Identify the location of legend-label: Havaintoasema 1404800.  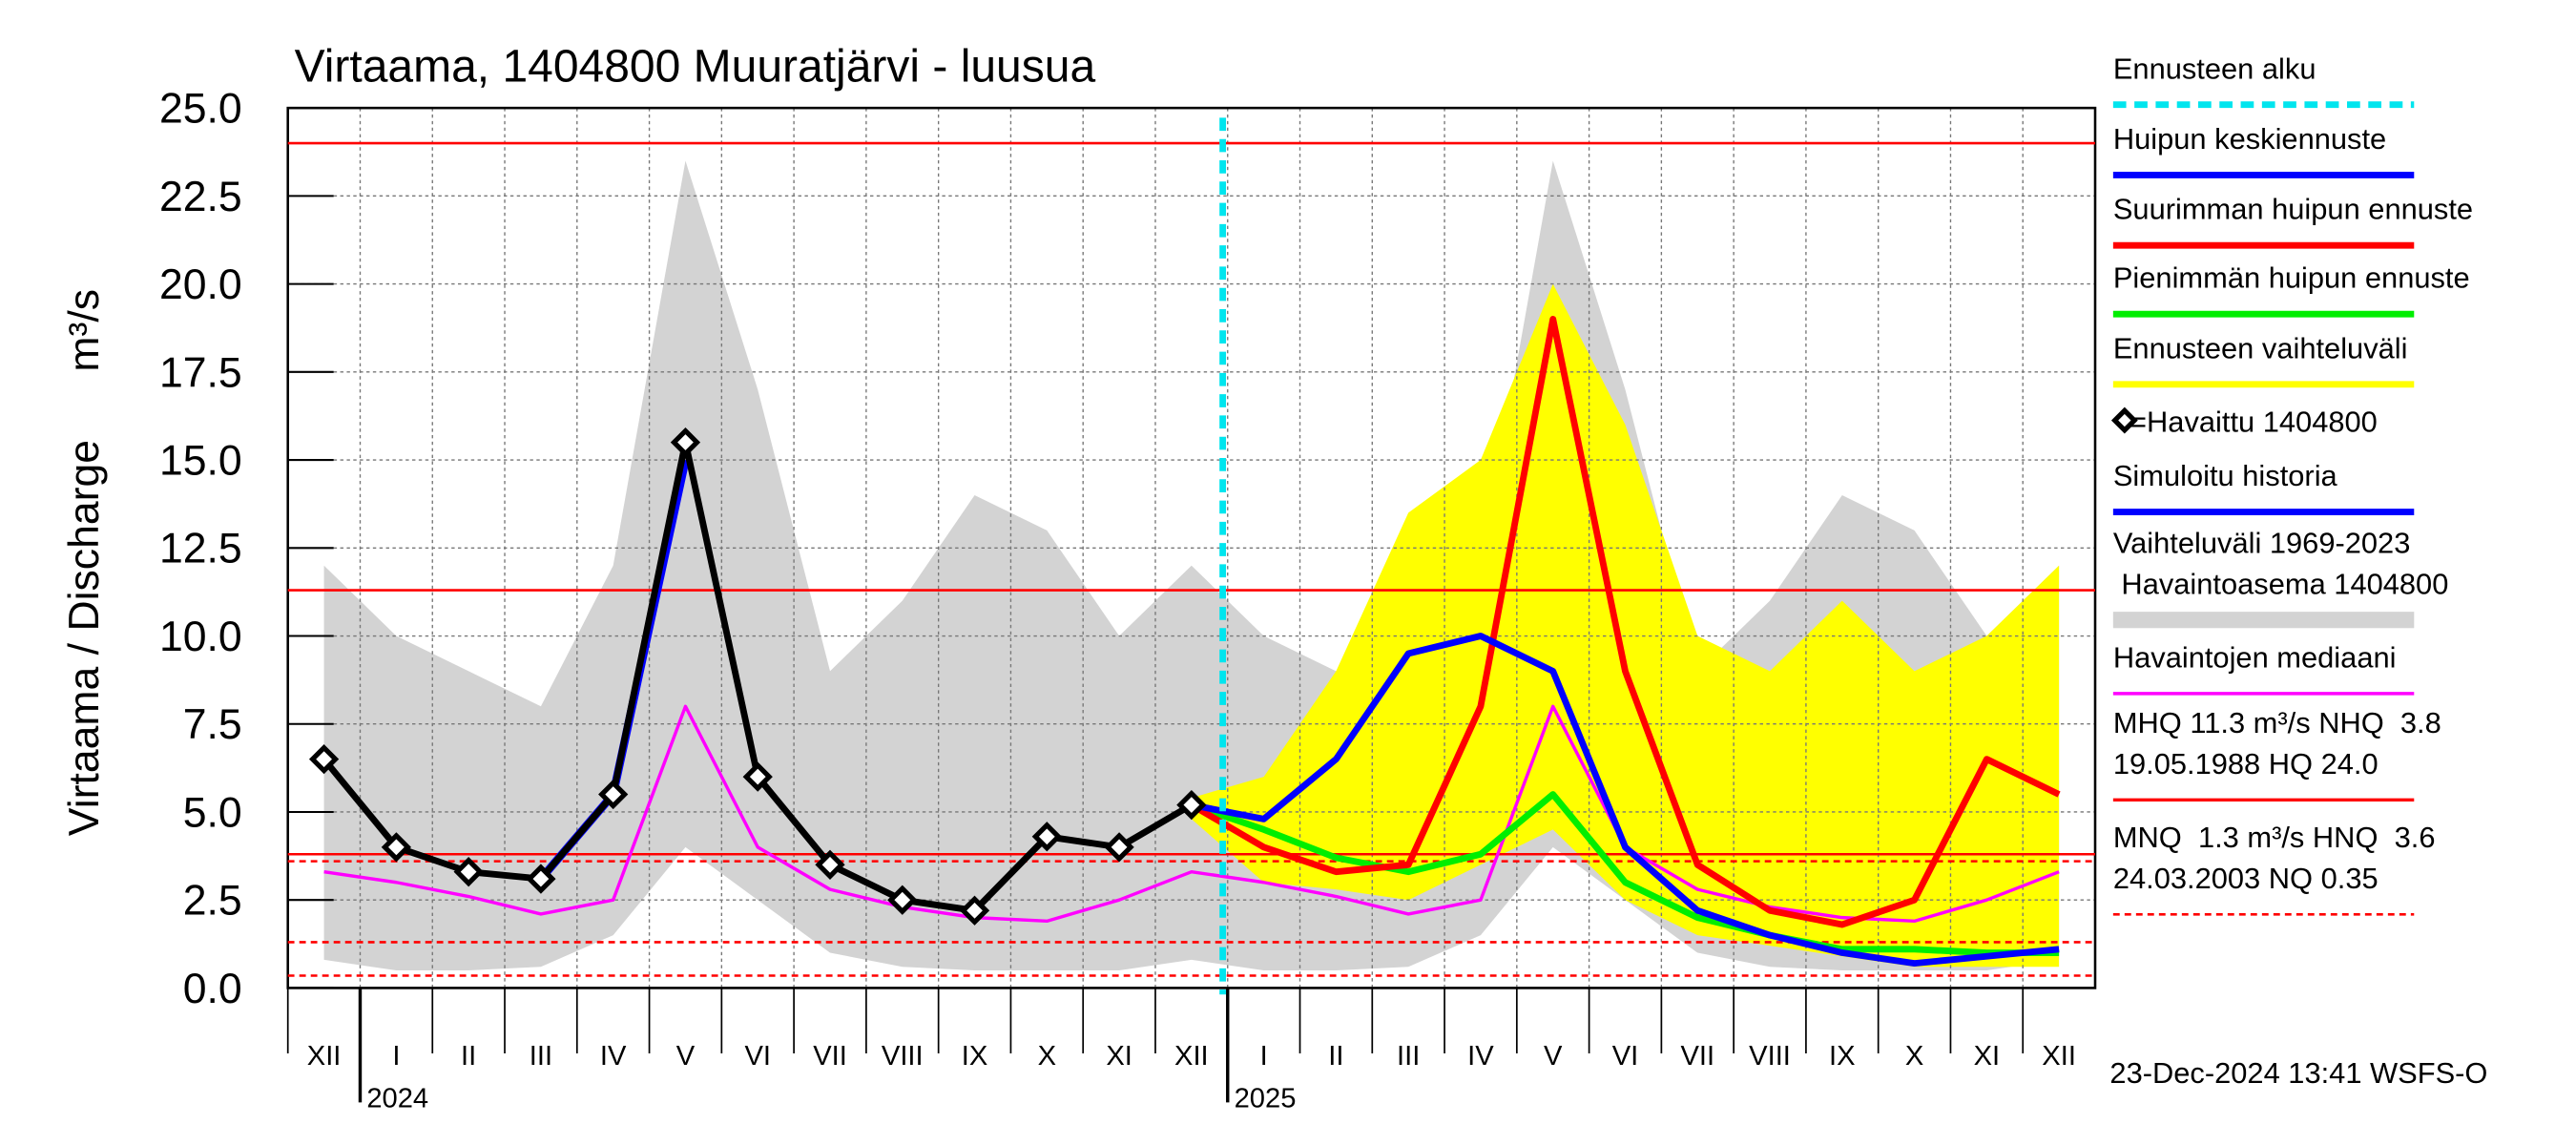
(2281, 583).